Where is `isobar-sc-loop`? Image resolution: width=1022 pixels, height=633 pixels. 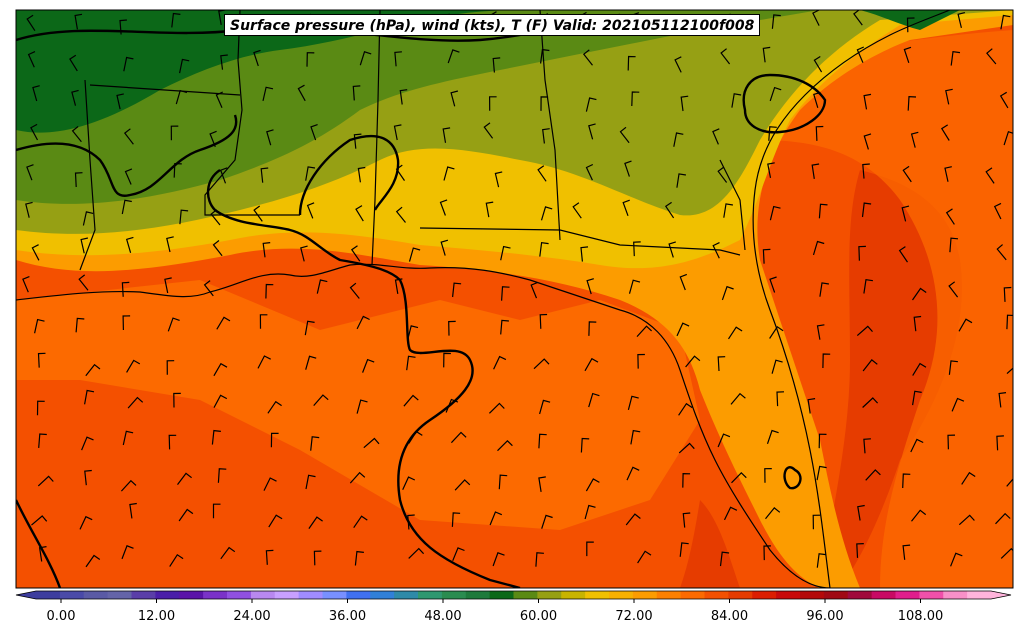
isobar-sc-loop is located at coordinates (784, 103).